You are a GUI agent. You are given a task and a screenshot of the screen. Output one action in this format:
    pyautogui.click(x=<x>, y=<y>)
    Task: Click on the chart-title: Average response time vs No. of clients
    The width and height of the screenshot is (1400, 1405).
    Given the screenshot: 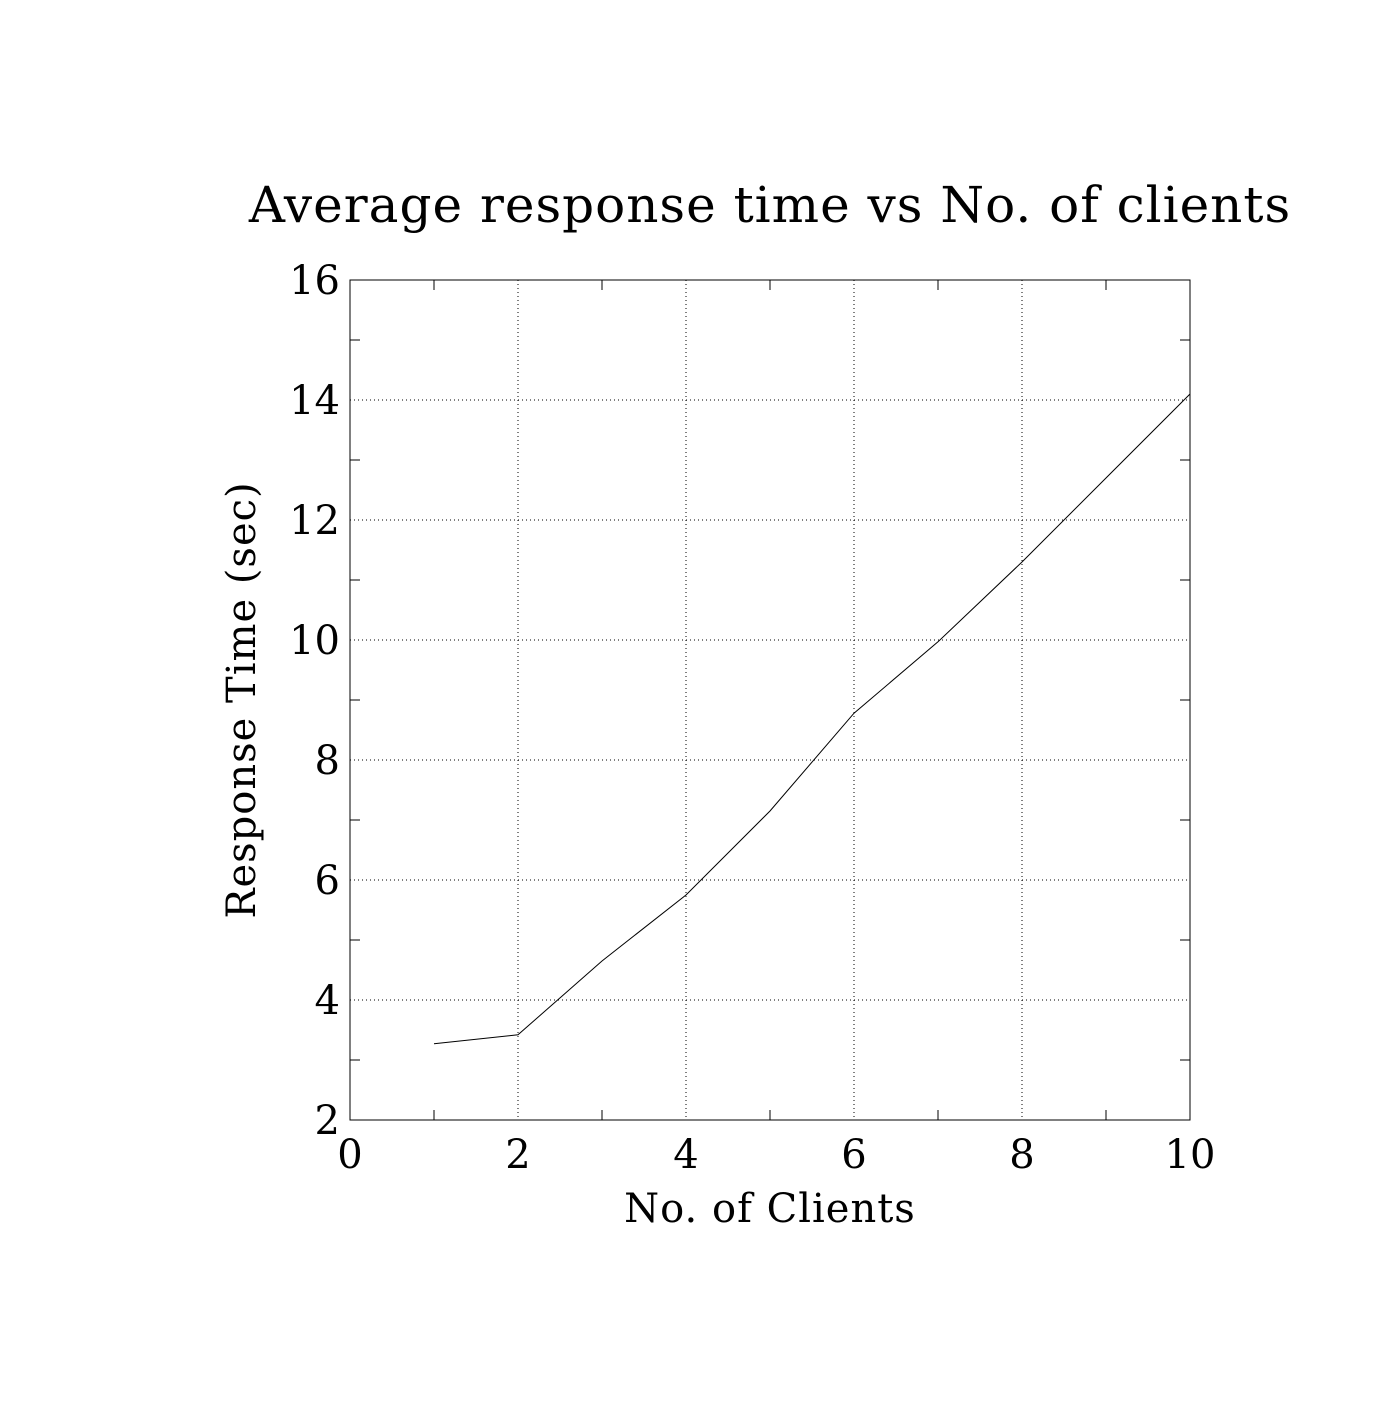 What is the action you would take?
    pyautogui.click(x=769, y=205)
    